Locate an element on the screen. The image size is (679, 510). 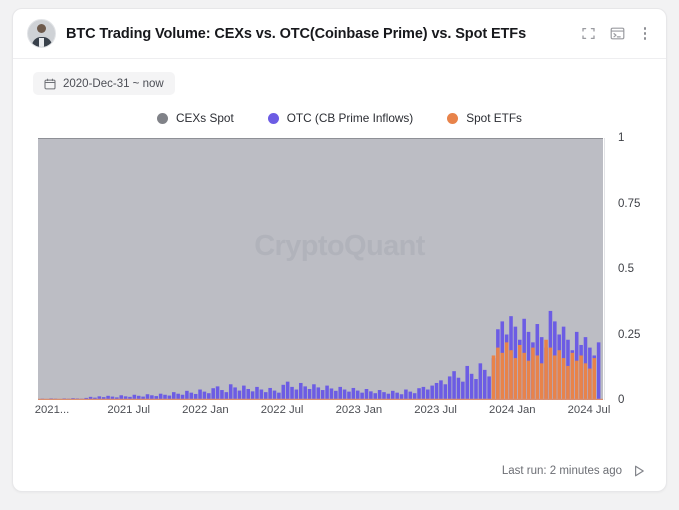
legend-item-spot-etfs: Spot ETFs is located at coordinates (484, 118).